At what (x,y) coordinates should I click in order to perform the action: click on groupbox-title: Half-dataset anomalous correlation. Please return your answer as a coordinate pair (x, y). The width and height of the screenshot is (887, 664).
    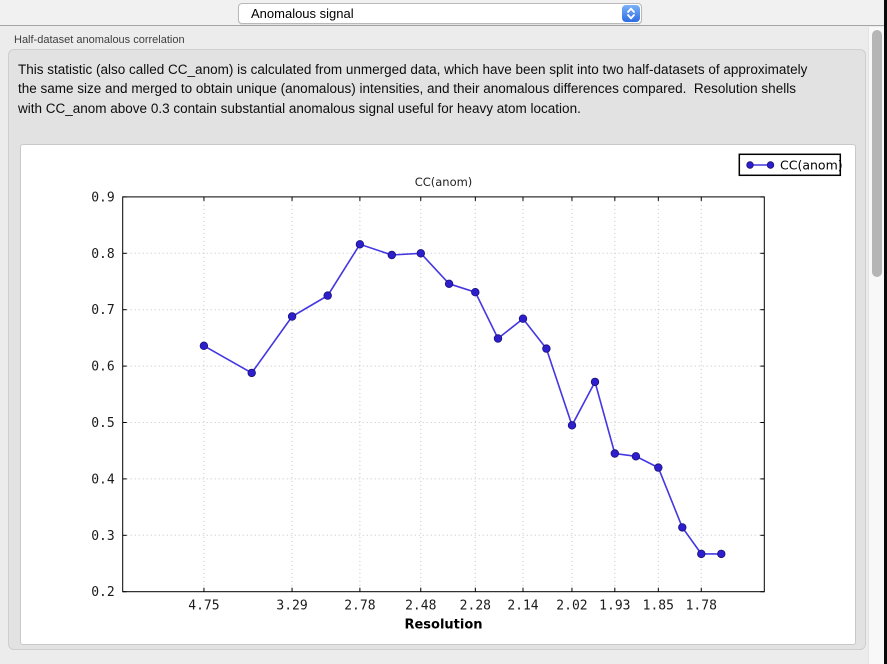
    Looking at the image, I should click on (99, 40).